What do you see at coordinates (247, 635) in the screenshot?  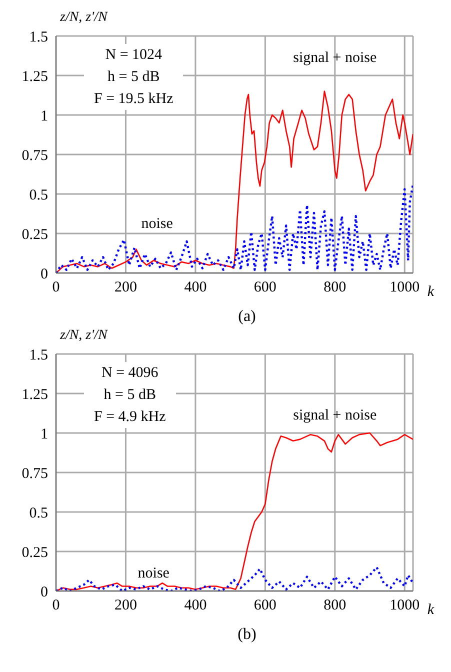 I see `text: (b)` at bounding box center [247, 635].